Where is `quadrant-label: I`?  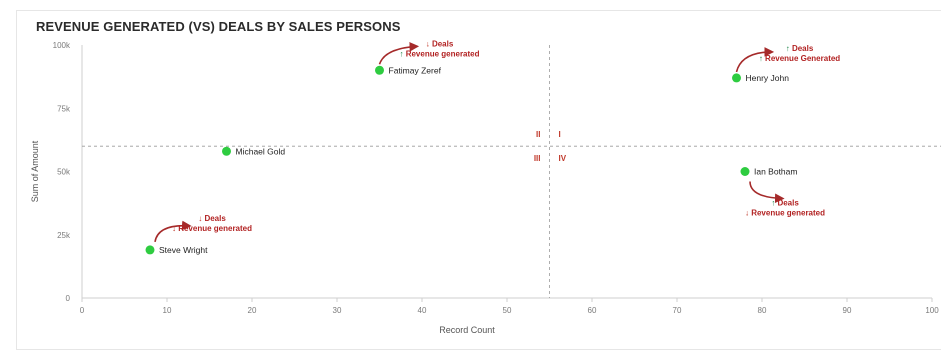 quadrant-label: I is located at coordinates (560, 134).